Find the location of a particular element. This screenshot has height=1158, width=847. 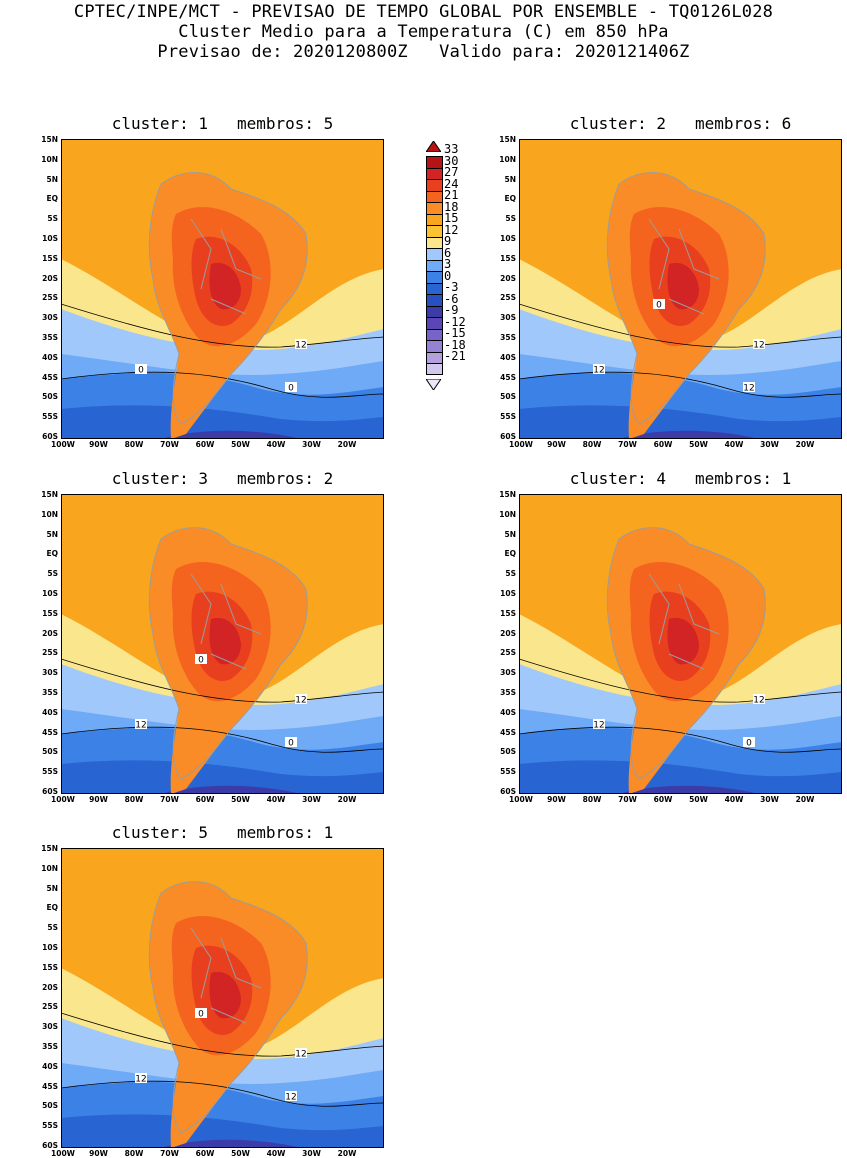

colorbar-cells is located at coordinates (434, 265).